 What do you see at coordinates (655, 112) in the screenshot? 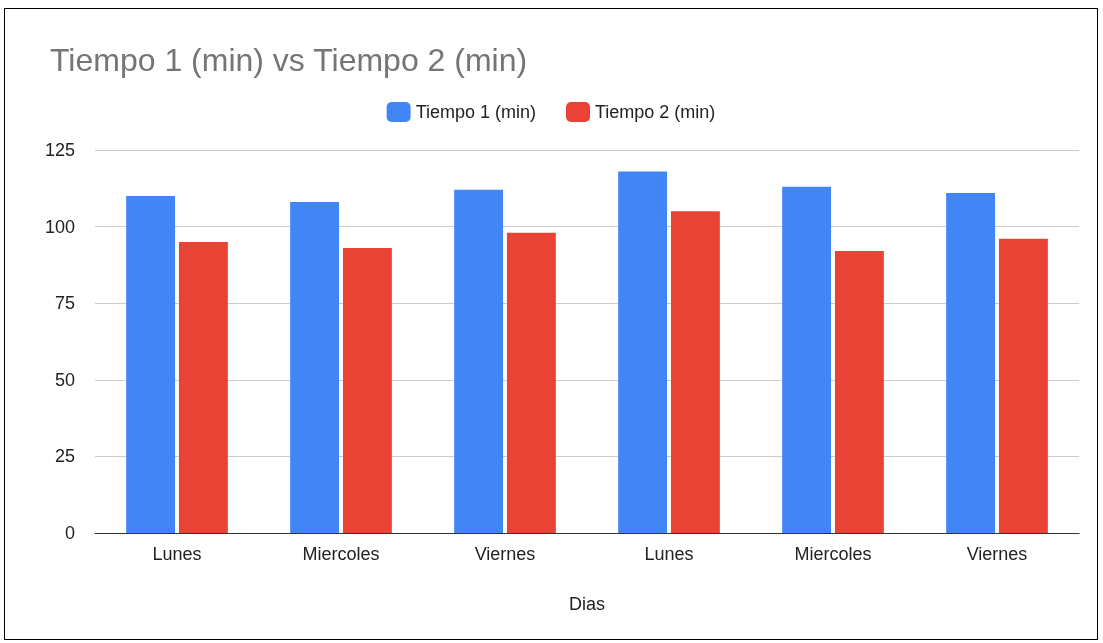
I see `legend-label: Tiempo 2 (min)` at bounding box center [655, 112].